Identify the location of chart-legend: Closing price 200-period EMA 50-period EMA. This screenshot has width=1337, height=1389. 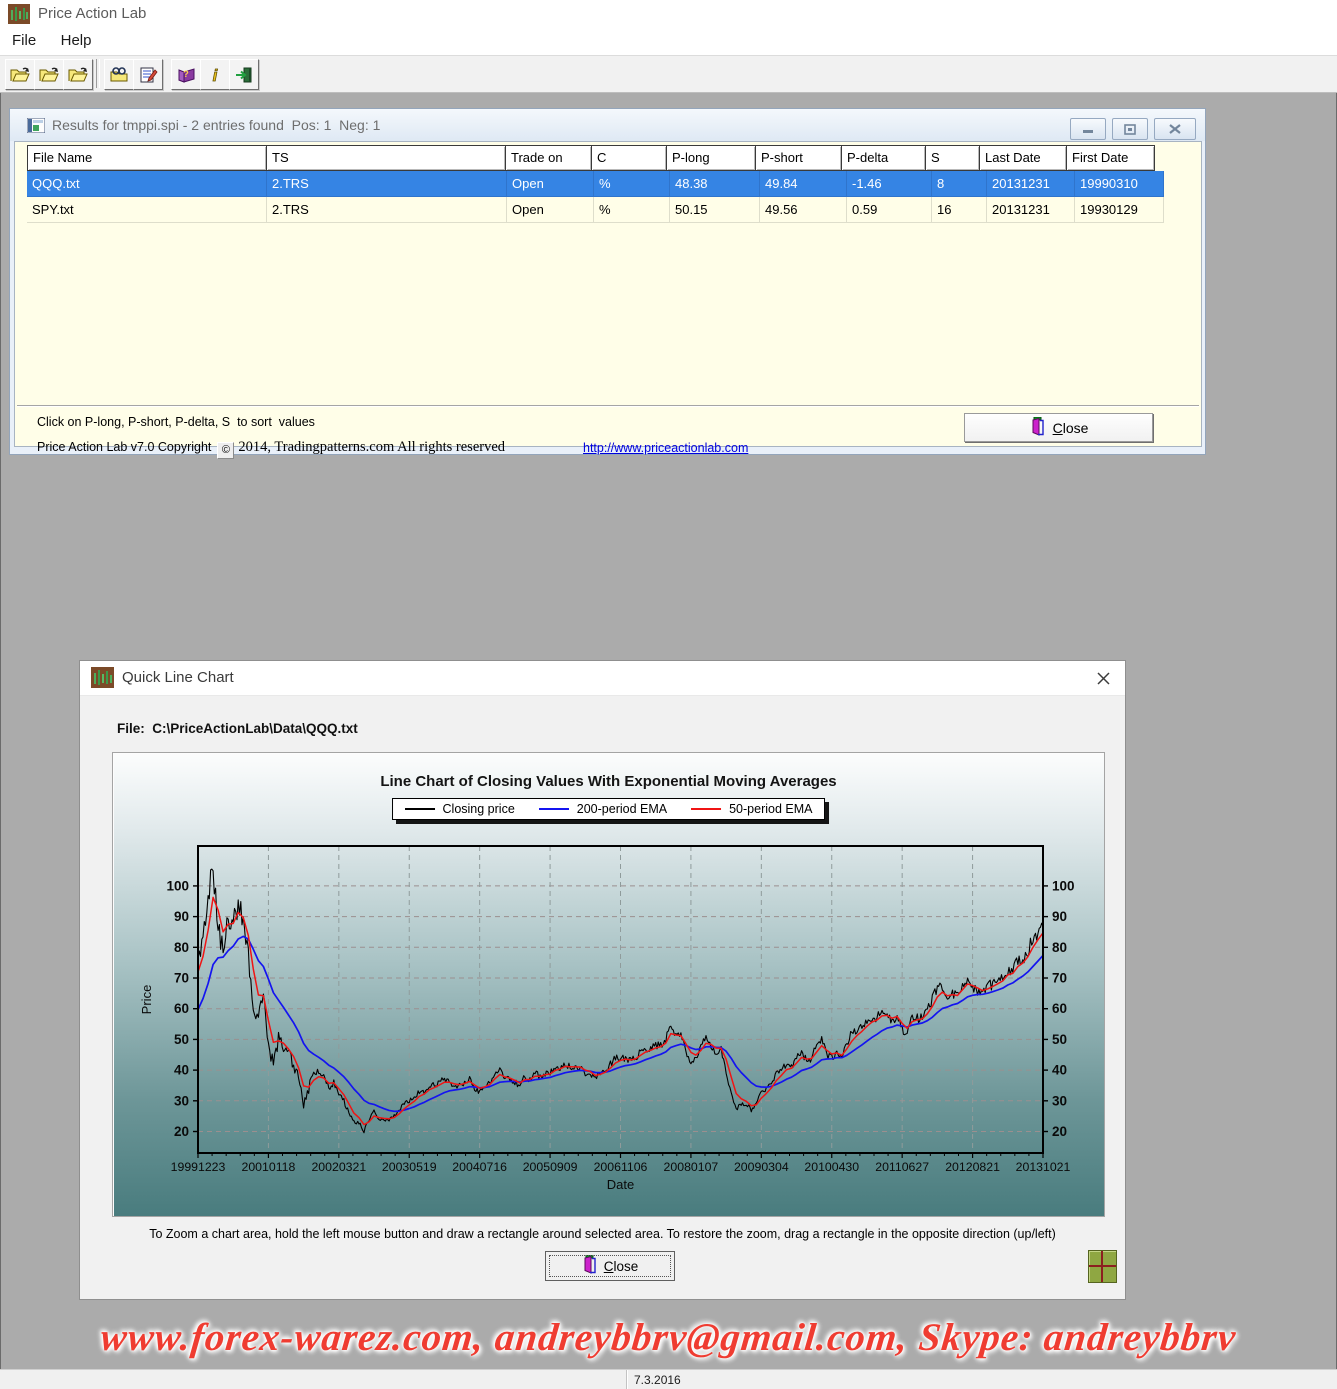
(608, 809).